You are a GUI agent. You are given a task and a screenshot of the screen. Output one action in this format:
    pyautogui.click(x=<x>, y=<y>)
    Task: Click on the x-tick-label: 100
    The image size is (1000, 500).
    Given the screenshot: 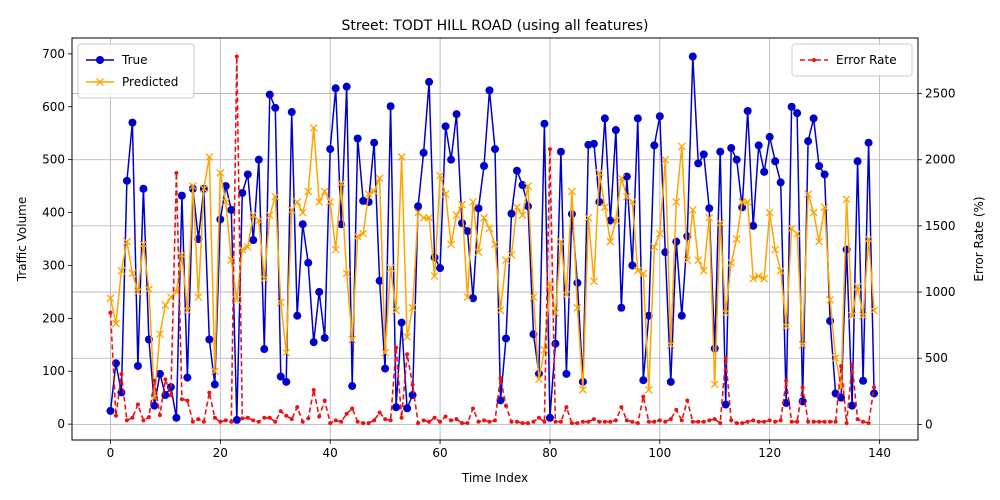 What is the action you would take?
    pyautogui.click(x=659, y=453)
    